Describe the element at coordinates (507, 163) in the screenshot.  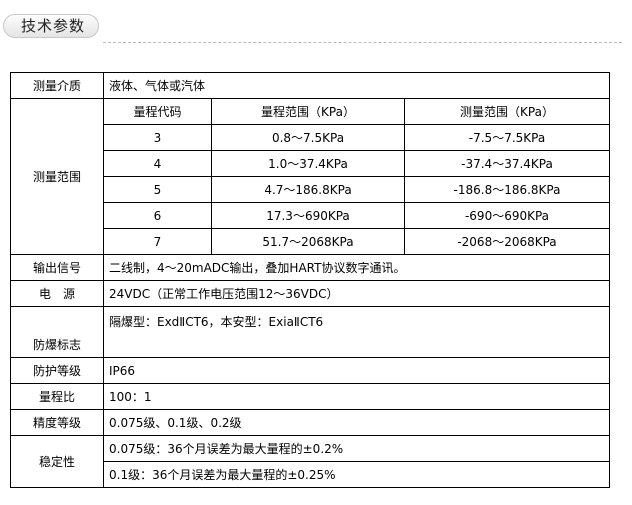
I see `cell: -37.4～37.4KPa` at that location.